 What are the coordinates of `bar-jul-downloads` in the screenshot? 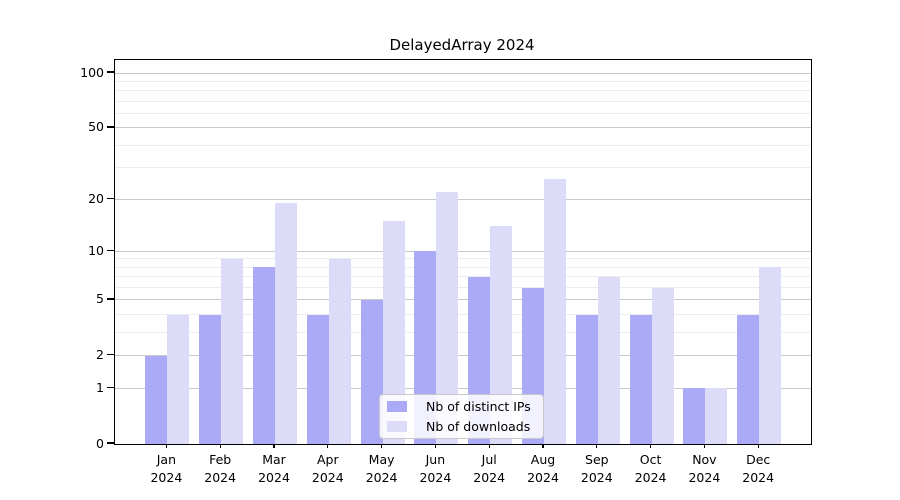 It's located at (501, 335).